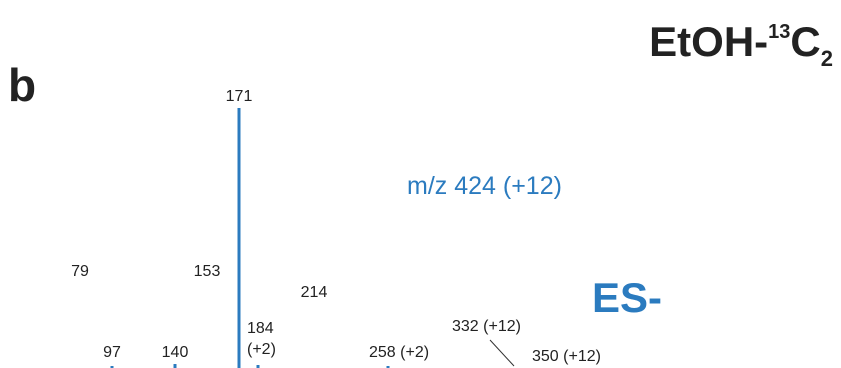 This screenshot has height=368, width=841. What do you see at coordinates (207, 271) in the screenshot?
I see `peak-label-153: 153` at bounding box center [207, 271].